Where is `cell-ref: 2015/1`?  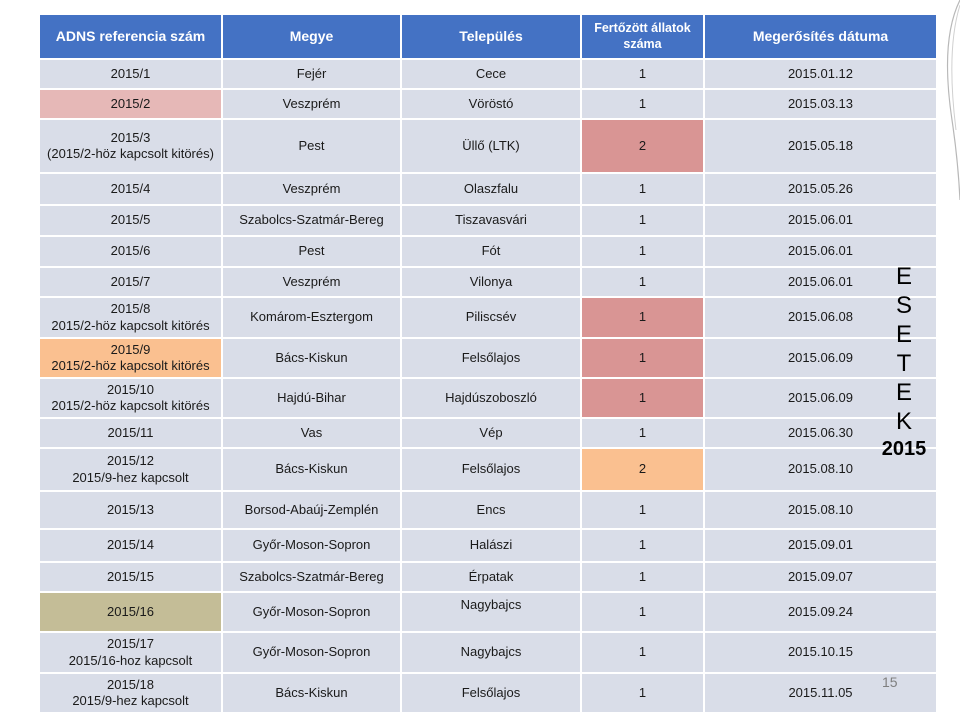
cell-ref: 2015/1 is located at coordinates (130, 74).